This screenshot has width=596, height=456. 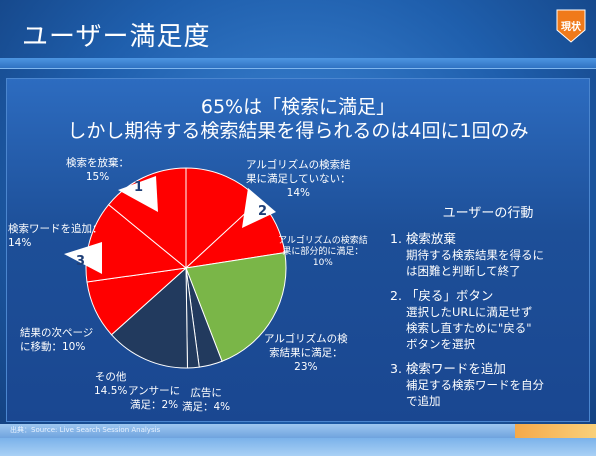 I want to click on label-ads: 広告に 満足：4%, so click(x=206, y=400).